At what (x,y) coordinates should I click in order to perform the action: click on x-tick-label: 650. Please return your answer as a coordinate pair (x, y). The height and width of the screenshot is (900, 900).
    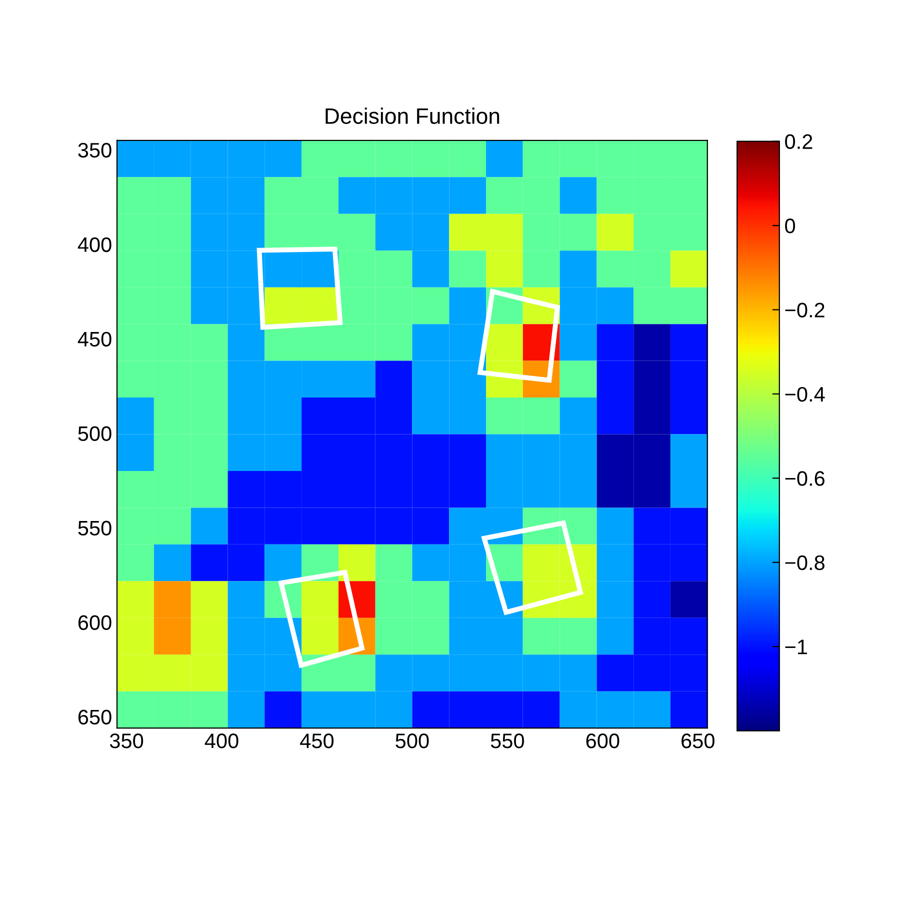
    Looking at the image, I should click on (698, 741).